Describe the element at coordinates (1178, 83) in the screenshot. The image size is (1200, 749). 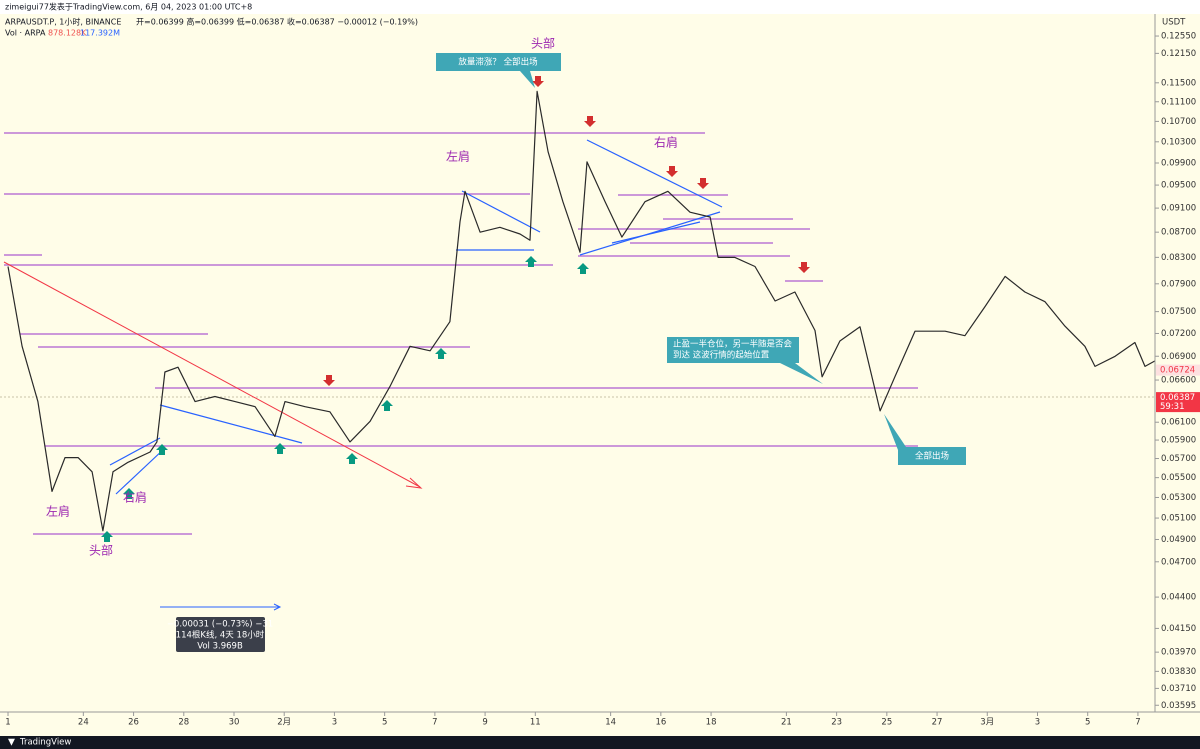
I see `y-tick-label: 0.11500` at that location.